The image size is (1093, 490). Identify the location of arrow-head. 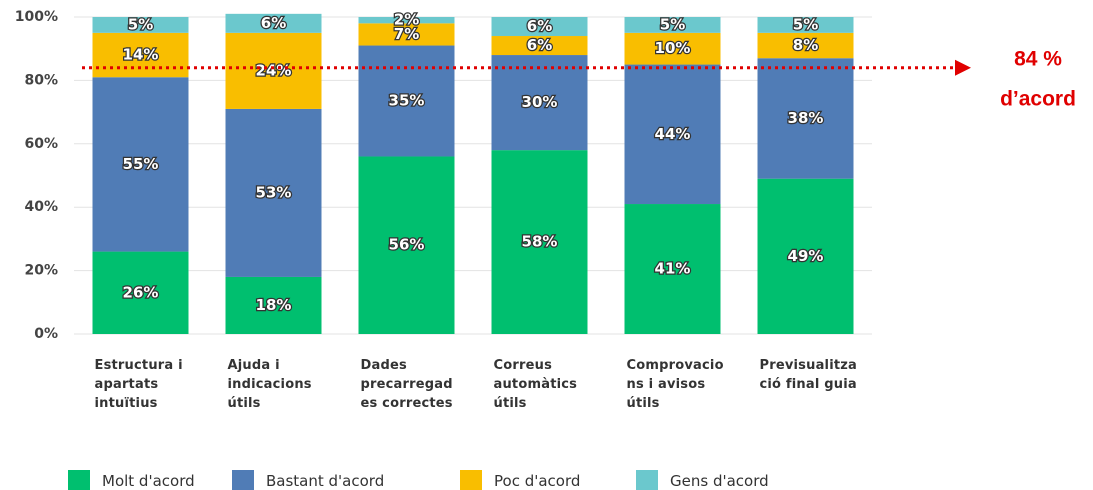
(963, 67).